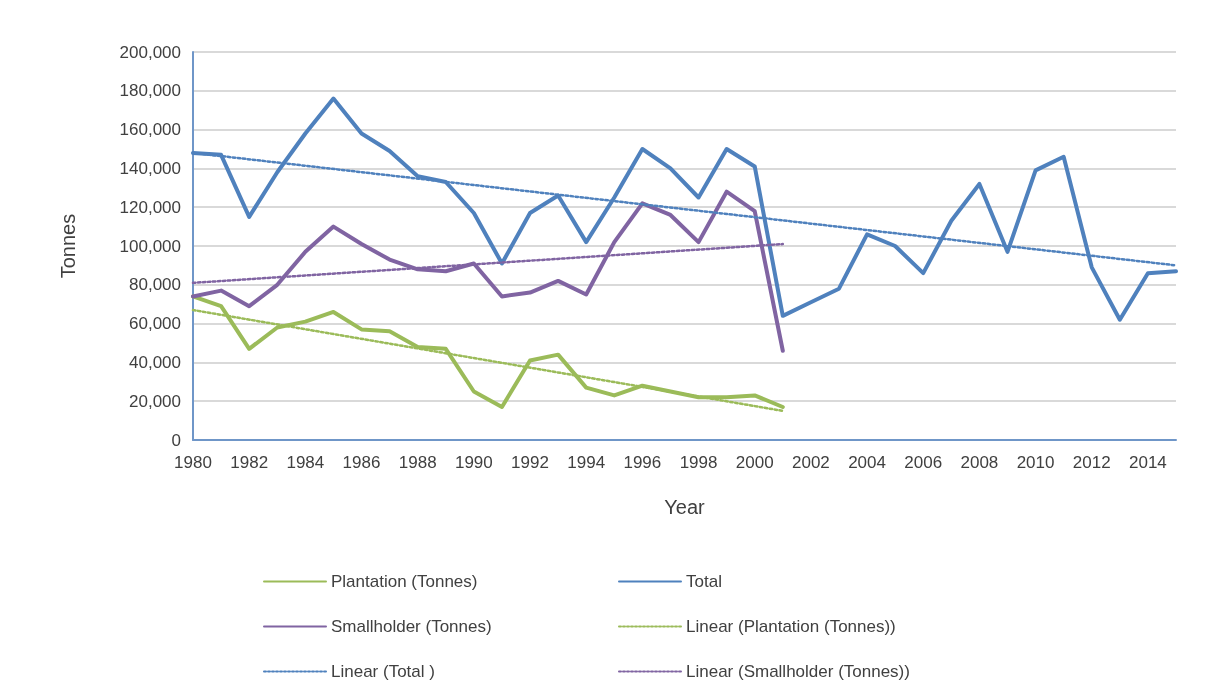 The width and height of the screenshot is (1211, 688). What do you see at coordinates (193, 462) in the screenshot?
I see `x-tick-label: 1980` at bounding box center [193, 462].